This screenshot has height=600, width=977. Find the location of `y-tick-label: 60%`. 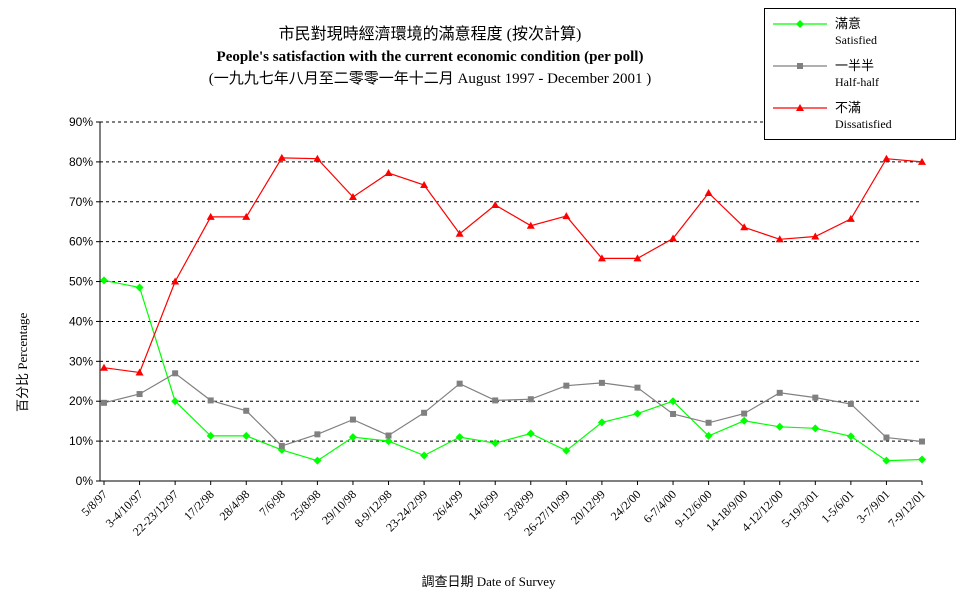

y-tick-label: 60% is located at coordinates (81, 242).